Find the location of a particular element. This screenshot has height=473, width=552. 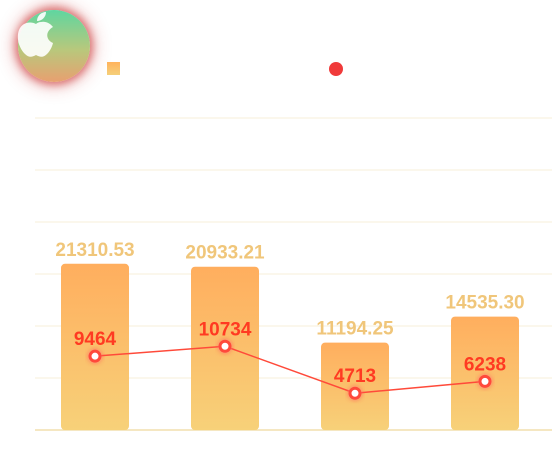

line-value-label: 10734 is located at coordinates (225, 329).